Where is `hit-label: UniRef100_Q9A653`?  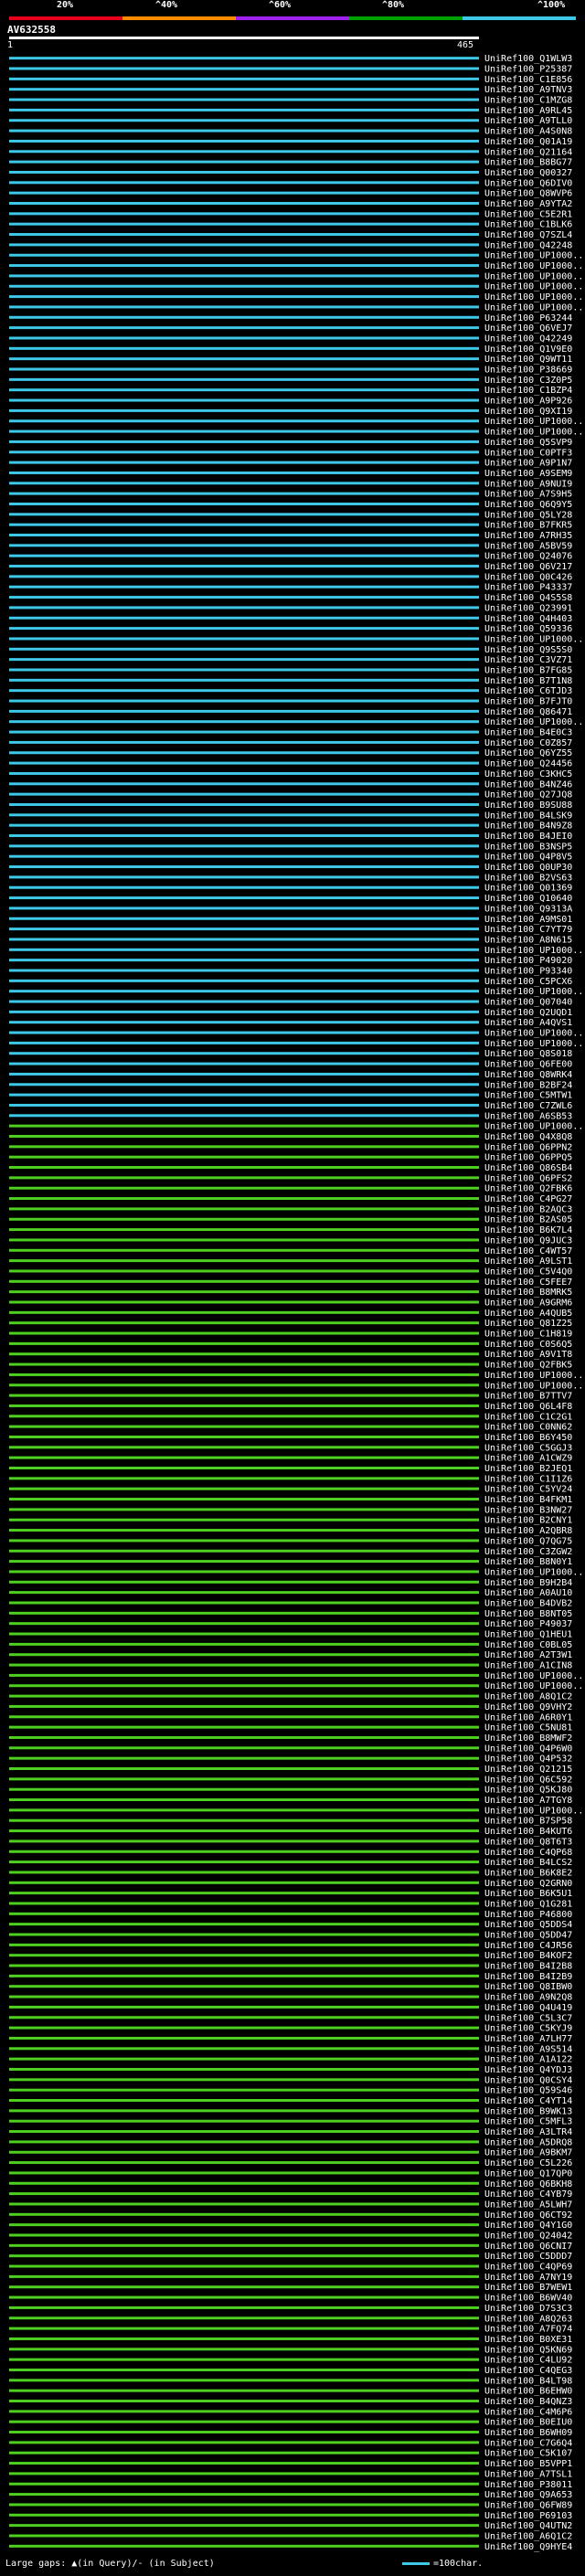
hit-label: UniRef100_Q9A653 is located at coordinates (528, 2495).